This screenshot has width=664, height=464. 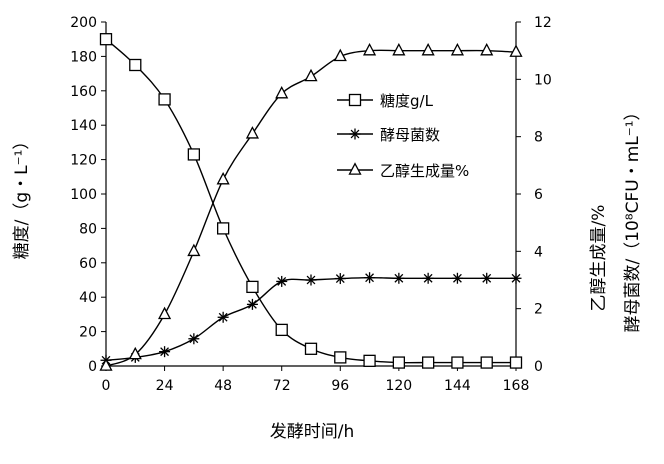 What do you see at coordinates (312, 432) in the screenshot?
I see `x-axis-label: 发酵时间/h` at bounding box center [312, 432].